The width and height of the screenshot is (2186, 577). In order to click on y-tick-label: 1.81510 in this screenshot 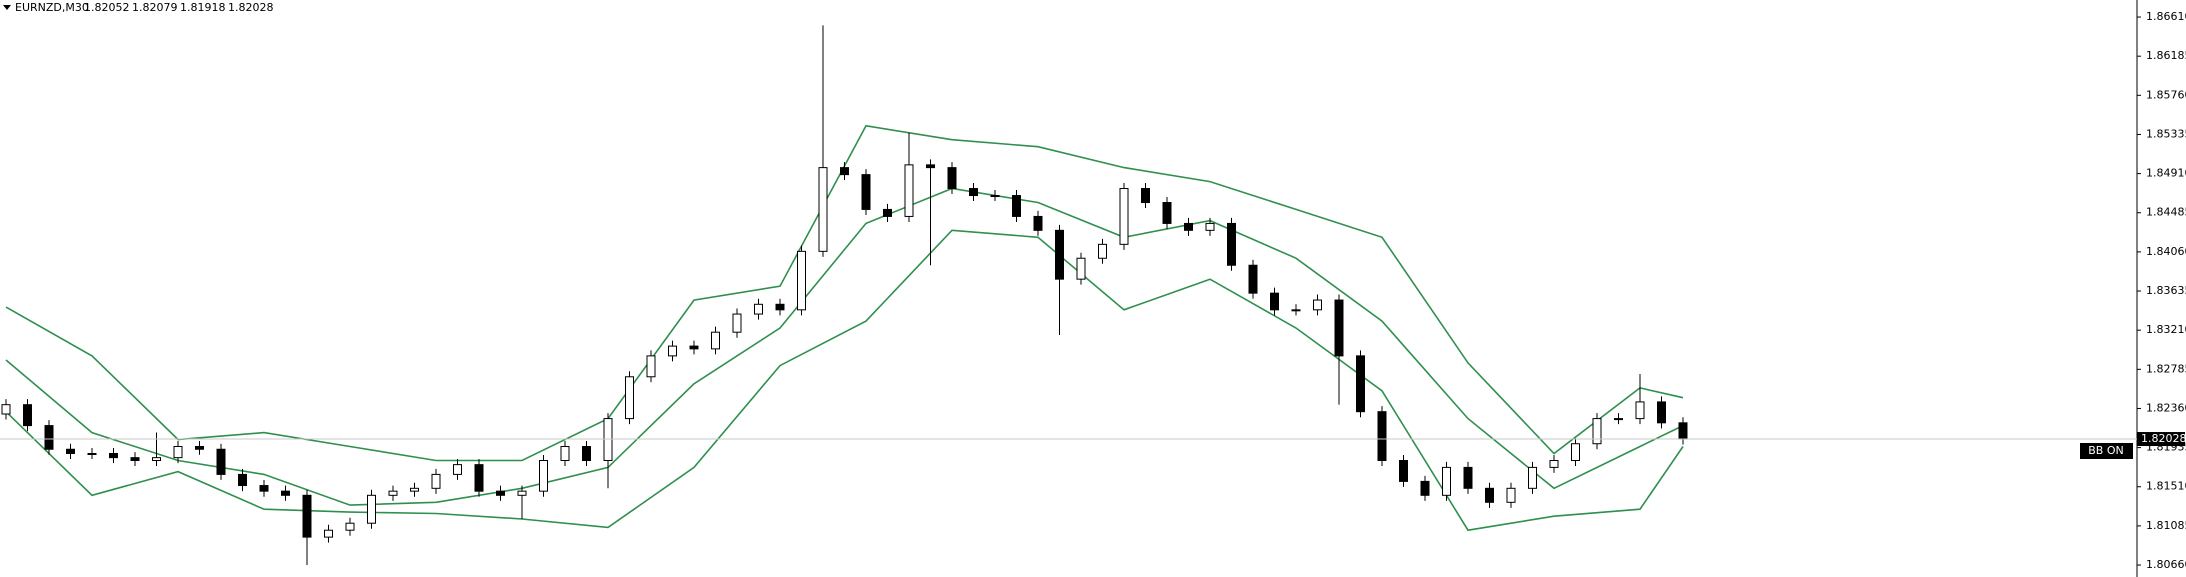, I will do `click(2166, 486)`.